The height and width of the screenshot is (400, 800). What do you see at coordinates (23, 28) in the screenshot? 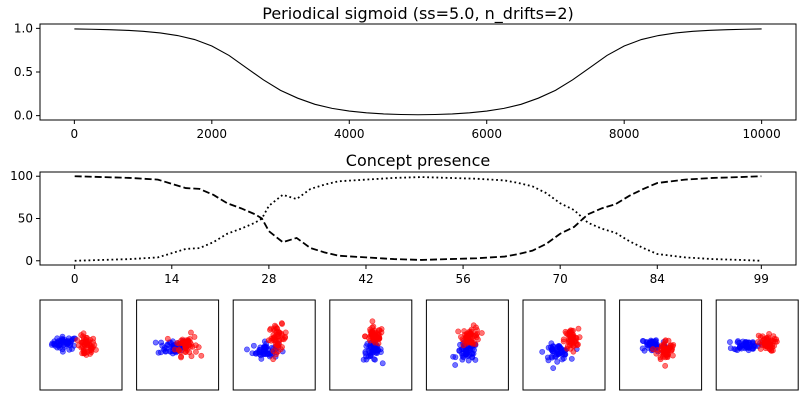
I see `sigmoid-ytick-label: 1.0` at bounding box center [23, 28].